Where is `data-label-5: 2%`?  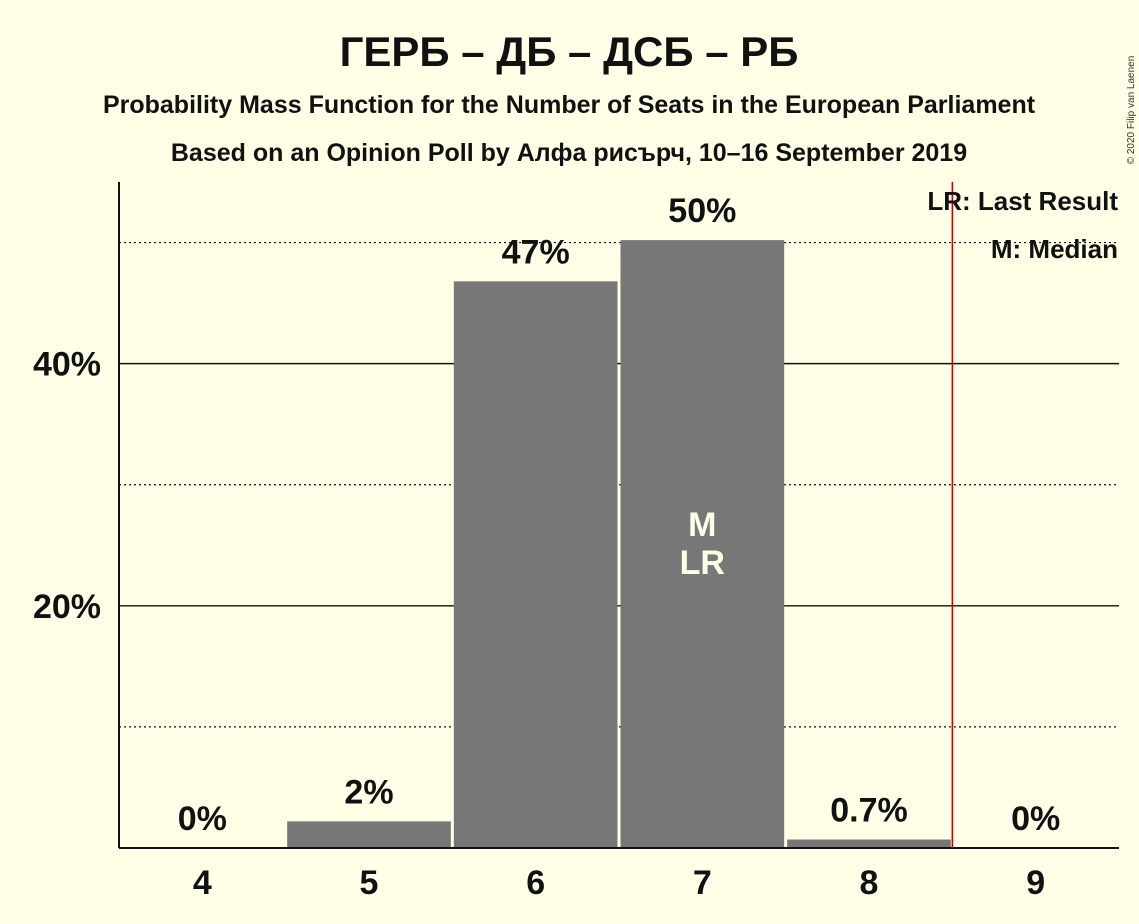 data-label-5: 2% is located at coordinates (368, 792).